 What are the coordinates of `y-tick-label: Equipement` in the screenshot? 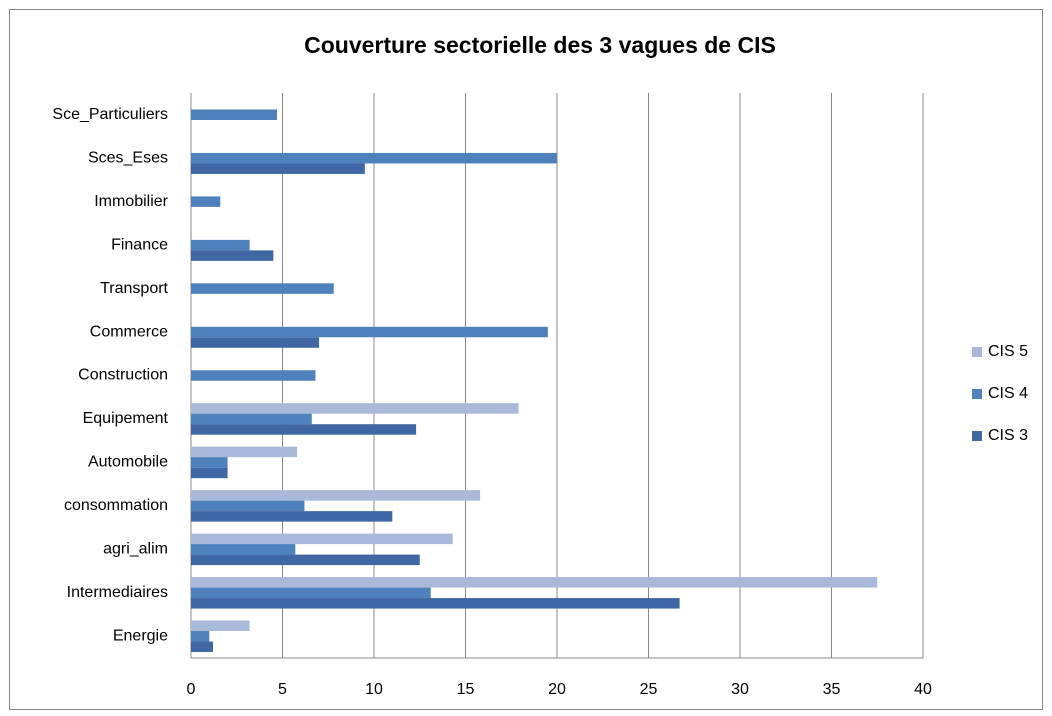 It's located at (126, 418).